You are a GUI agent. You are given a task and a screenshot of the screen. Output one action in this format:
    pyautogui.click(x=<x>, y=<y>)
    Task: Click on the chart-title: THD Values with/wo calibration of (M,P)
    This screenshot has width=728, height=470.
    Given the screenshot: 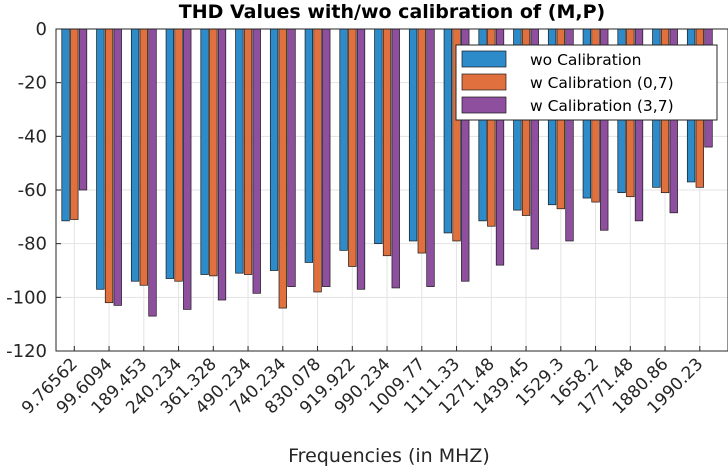 What is the action you would take?
    pyautogui.click(x=392, y=12)
    